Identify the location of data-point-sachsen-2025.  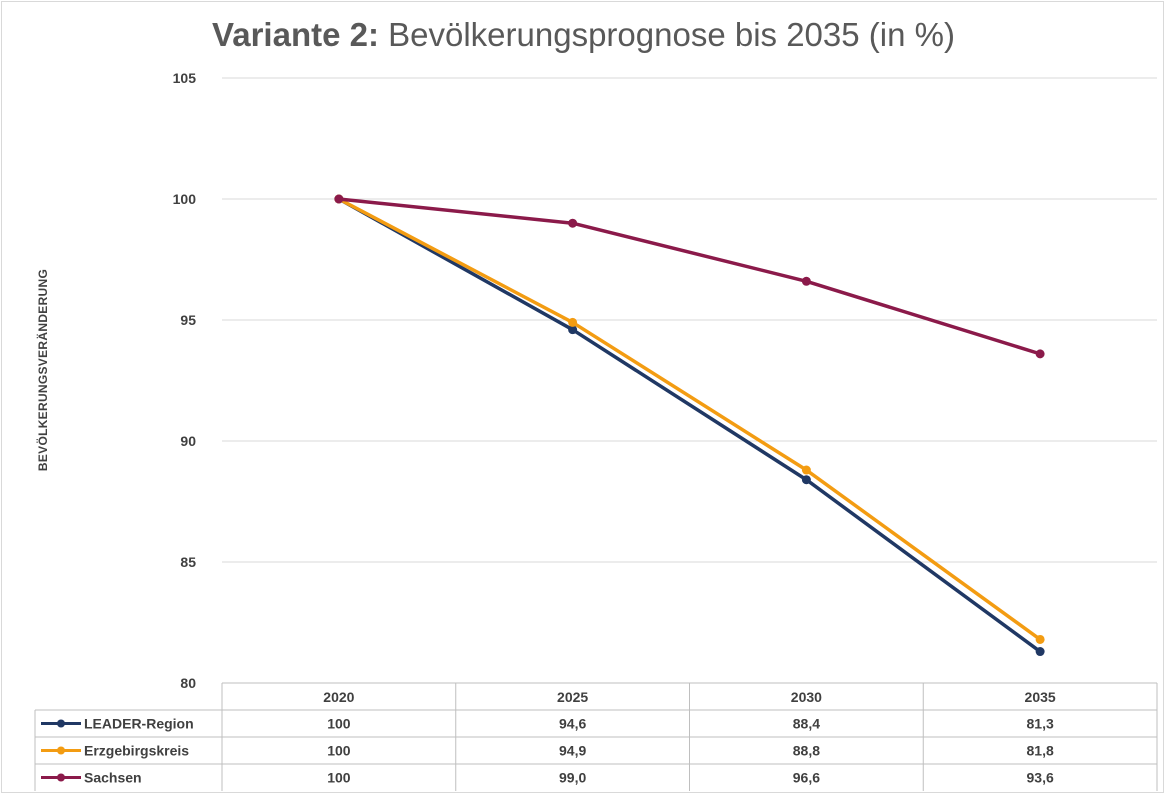
(573, 223).